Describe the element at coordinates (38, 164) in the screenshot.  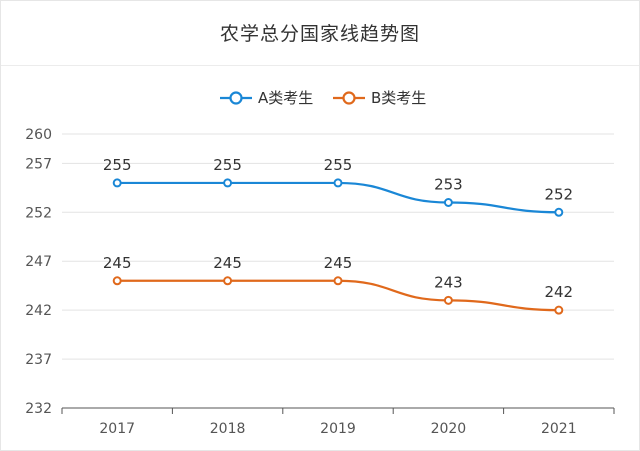
I see `y-tick-label: 257` at that location.